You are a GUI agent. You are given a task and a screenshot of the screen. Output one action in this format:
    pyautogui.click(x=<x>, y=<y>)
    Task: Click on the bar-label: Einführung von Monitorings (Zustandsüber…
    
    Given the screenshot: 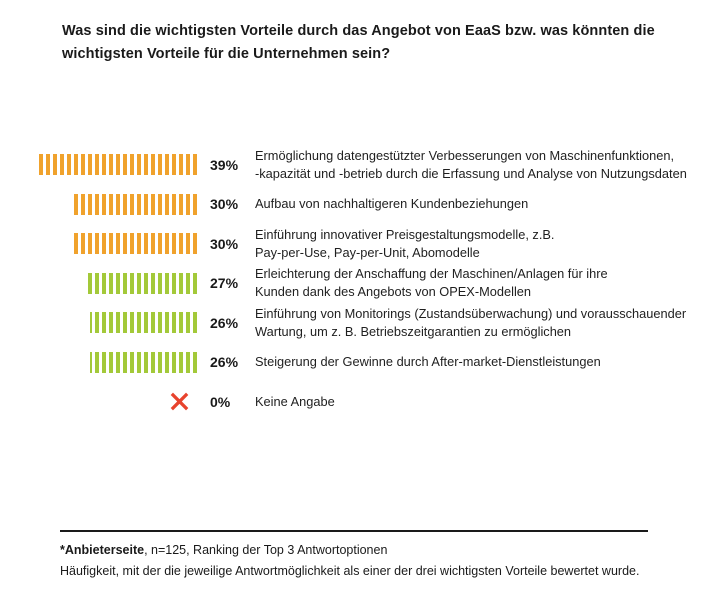 What is the action you would take?
    pyautogui.click(x=471, y=322)
    